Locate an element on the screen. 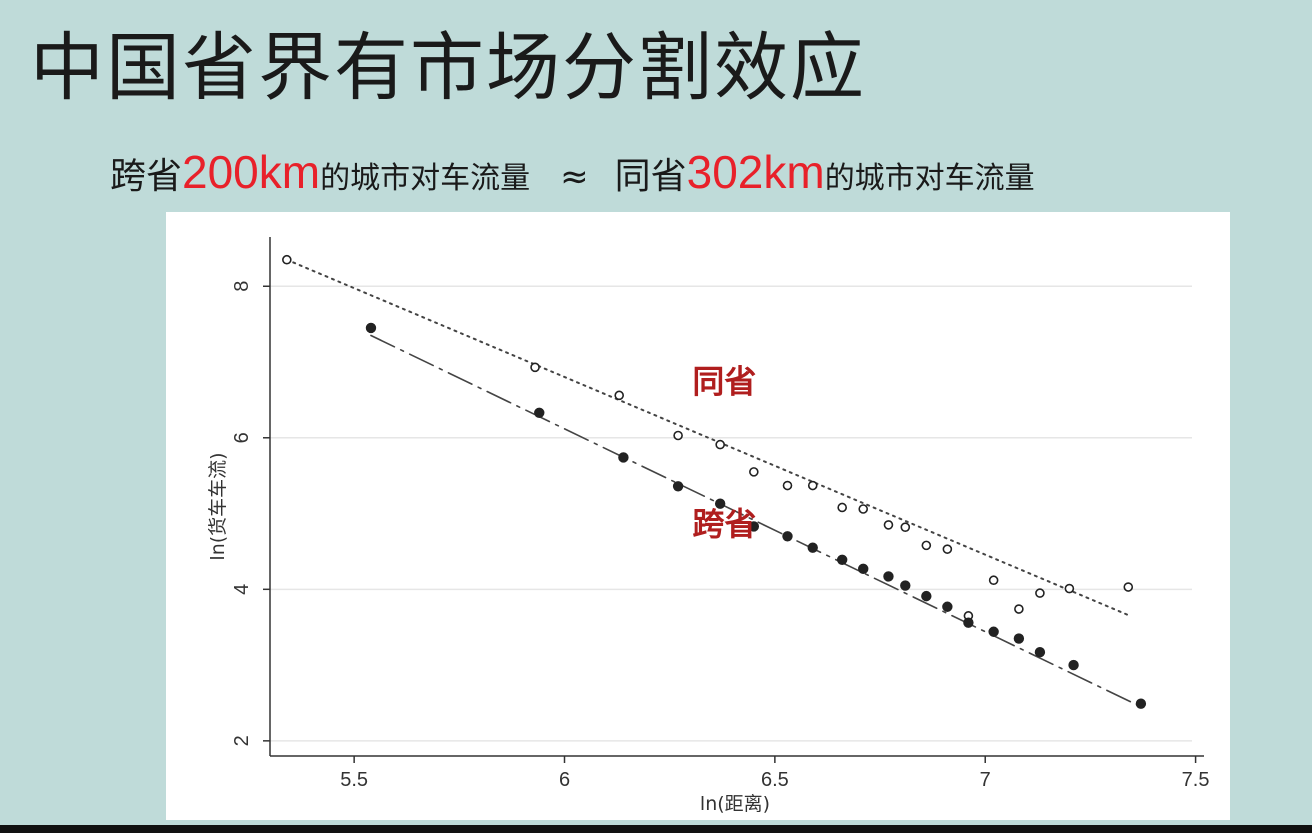  y-tick-label: 2 is located at coordinates (242, 740).